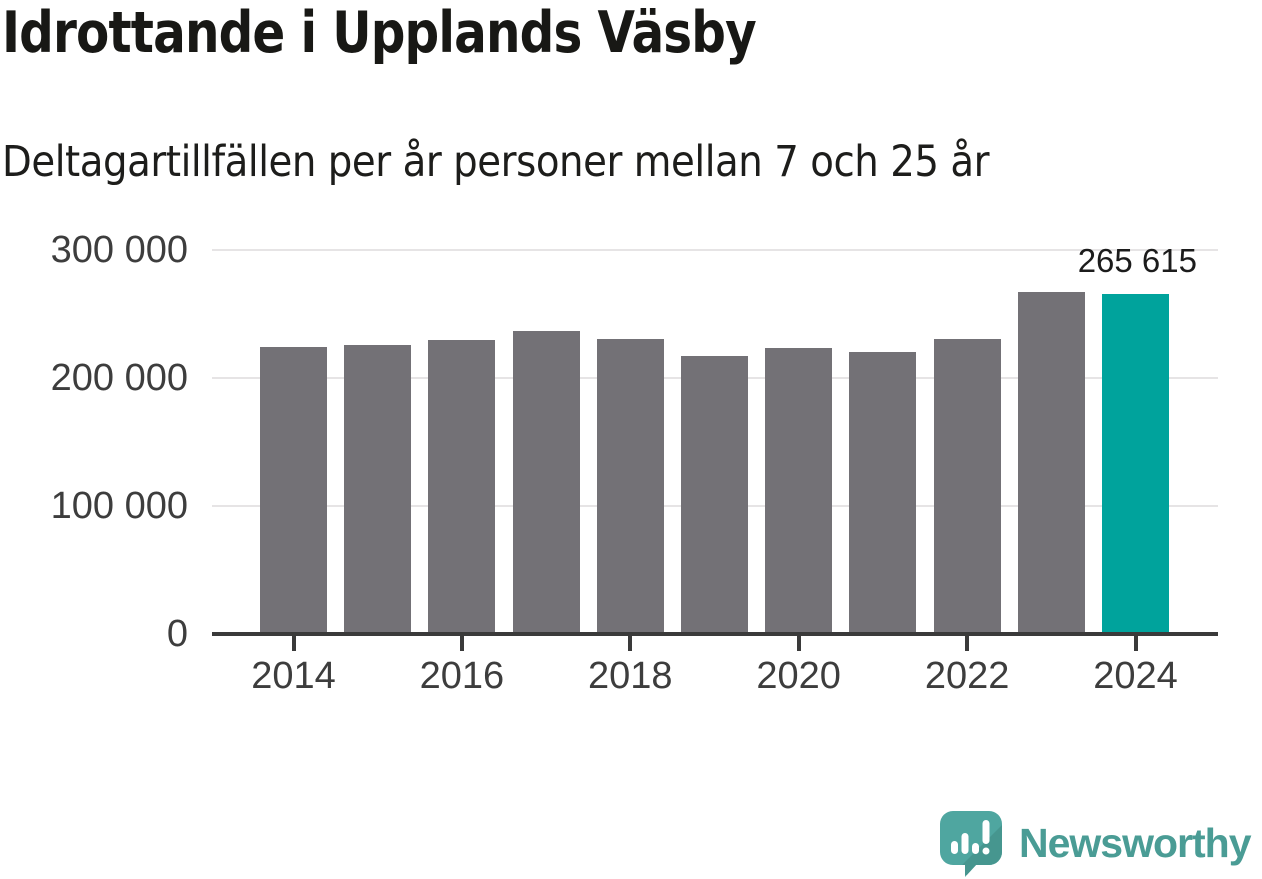  What do you see at coordinates (798, 676) in the screenshot?
I see `x-axis-label-2020: 2020` at bounding box center [798, 676].